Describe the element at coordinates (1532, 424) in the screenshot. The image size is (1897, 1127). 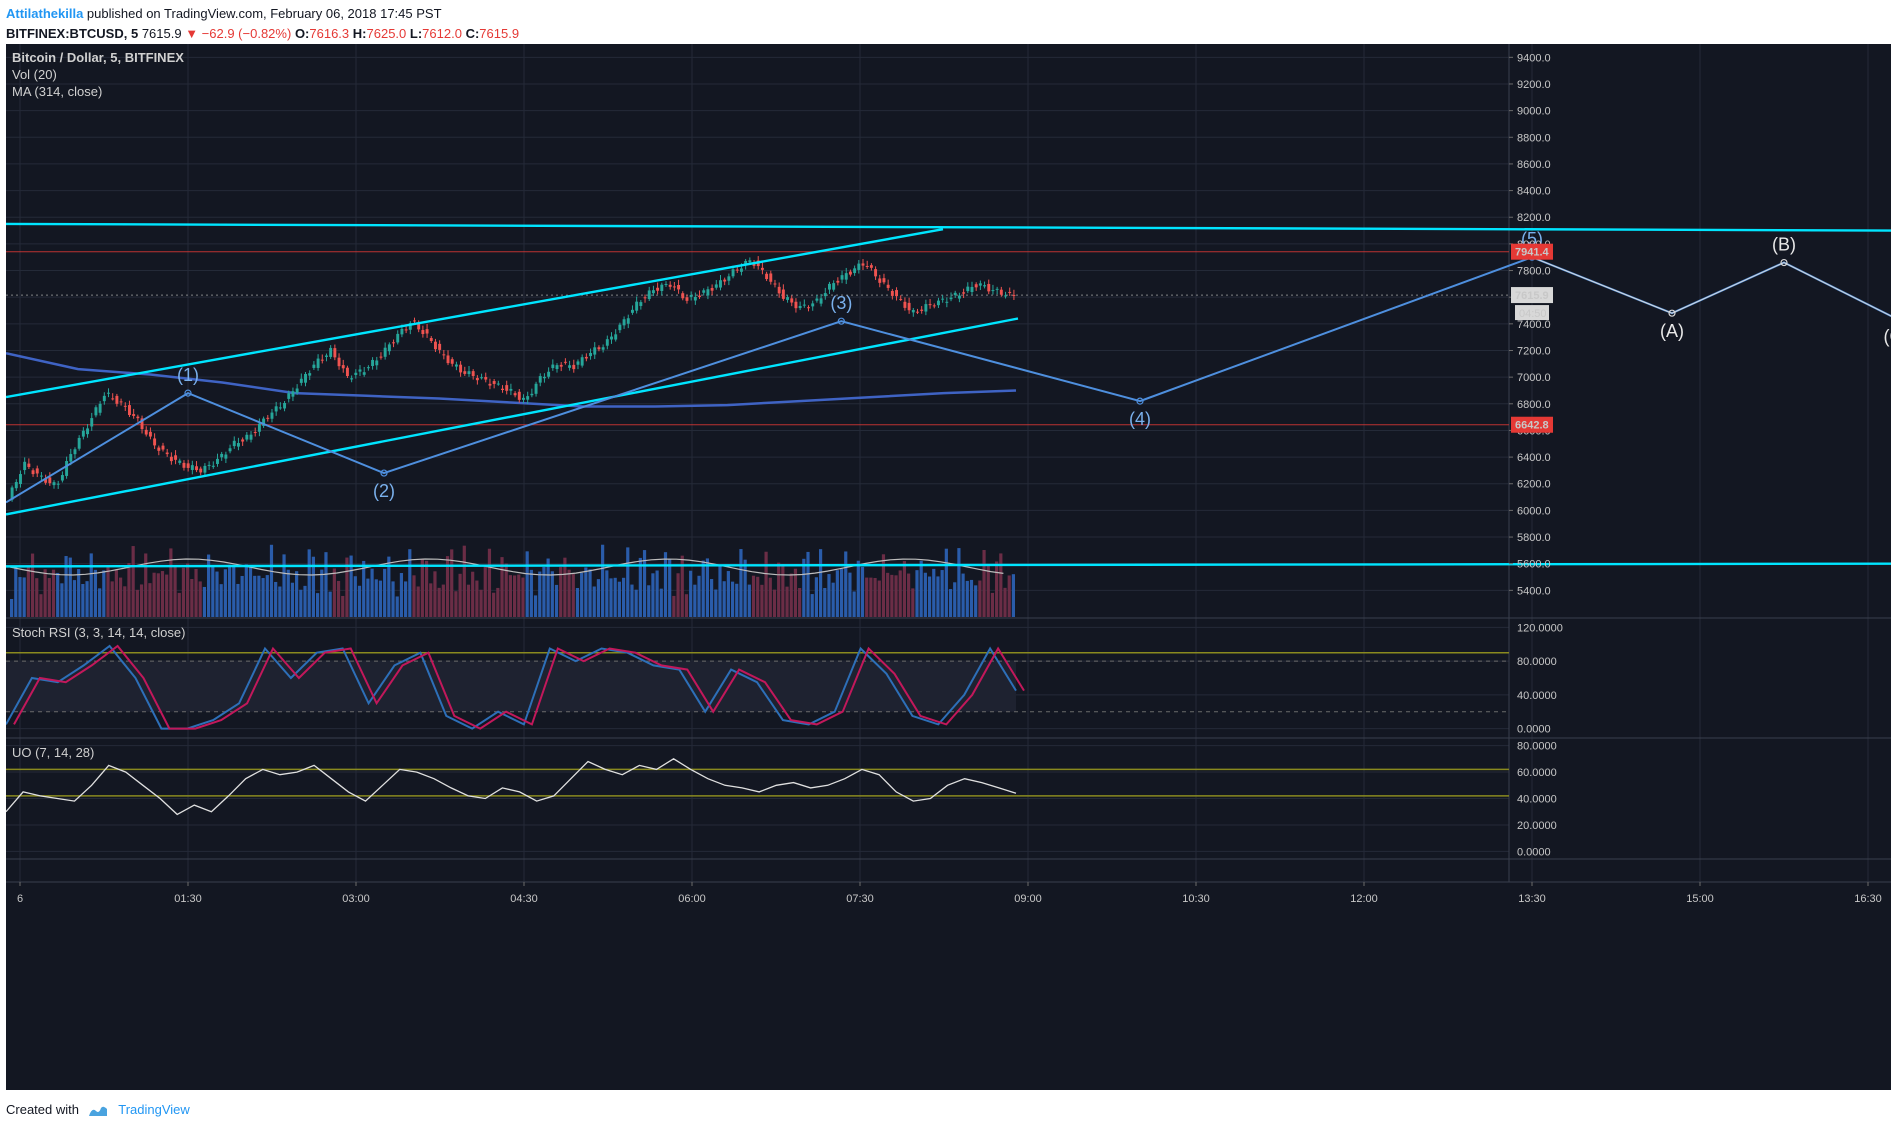
I see `price-badge` at that location.